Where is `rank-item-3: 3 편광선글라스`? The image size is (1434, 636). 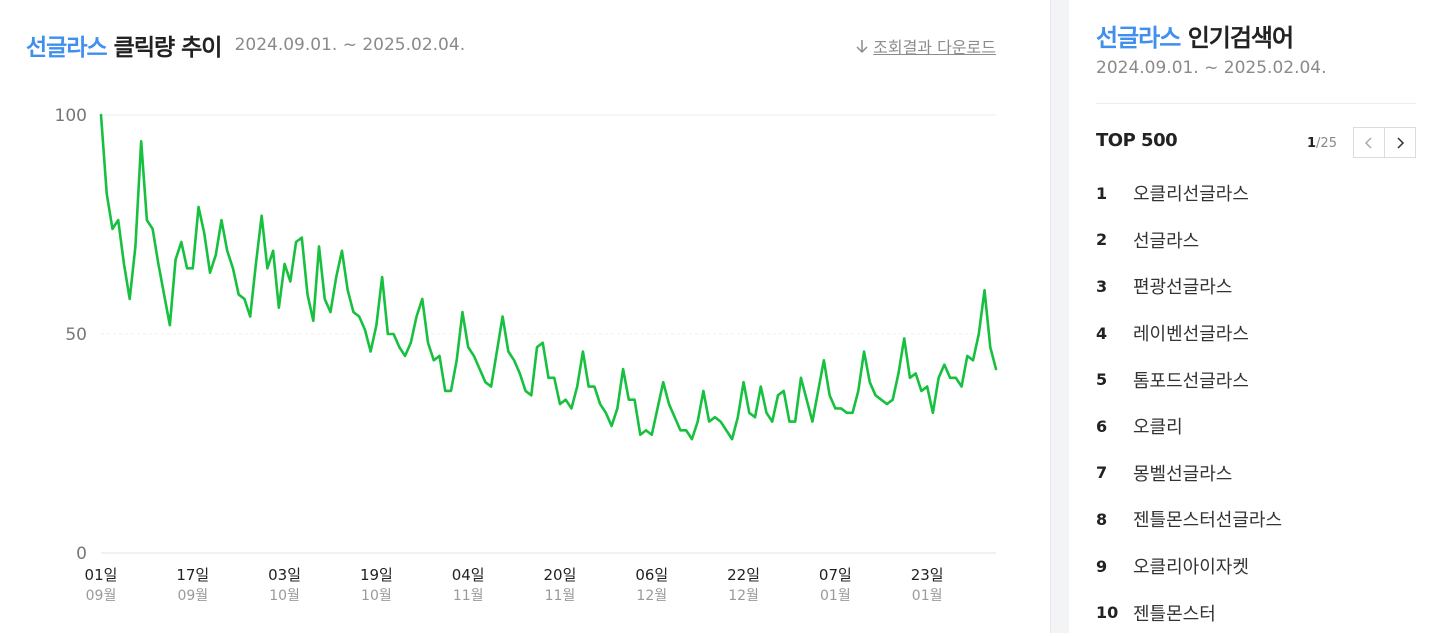 rank-item-3: 3 편광선글라스 is located at coordinates (1189, 286).